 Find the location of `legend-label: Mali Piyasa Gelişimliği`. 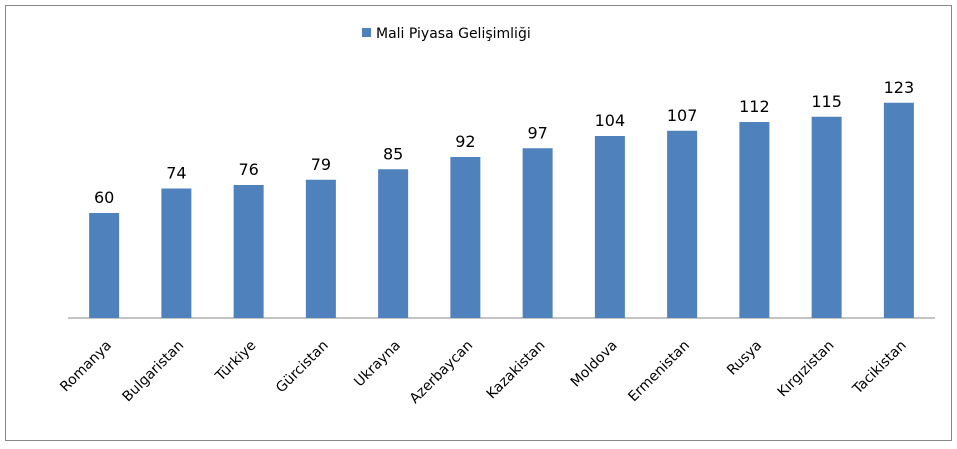

legend-label: Mali Piyasa Gelişimliği is located at coordinates (453, 34).